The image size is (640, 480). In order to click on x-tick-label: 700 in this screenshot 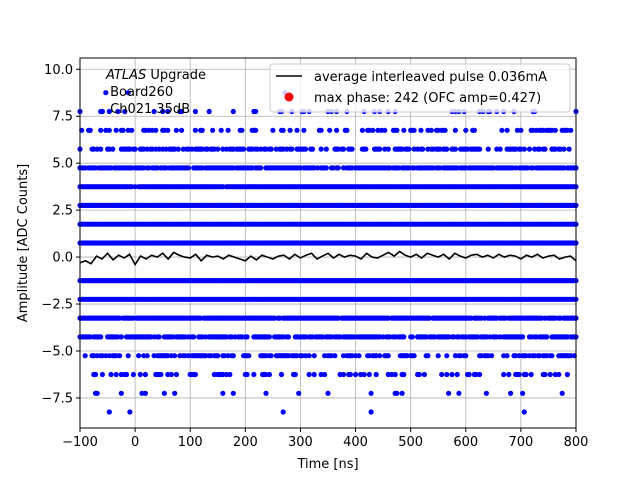, I will do `click(520, 442)`.